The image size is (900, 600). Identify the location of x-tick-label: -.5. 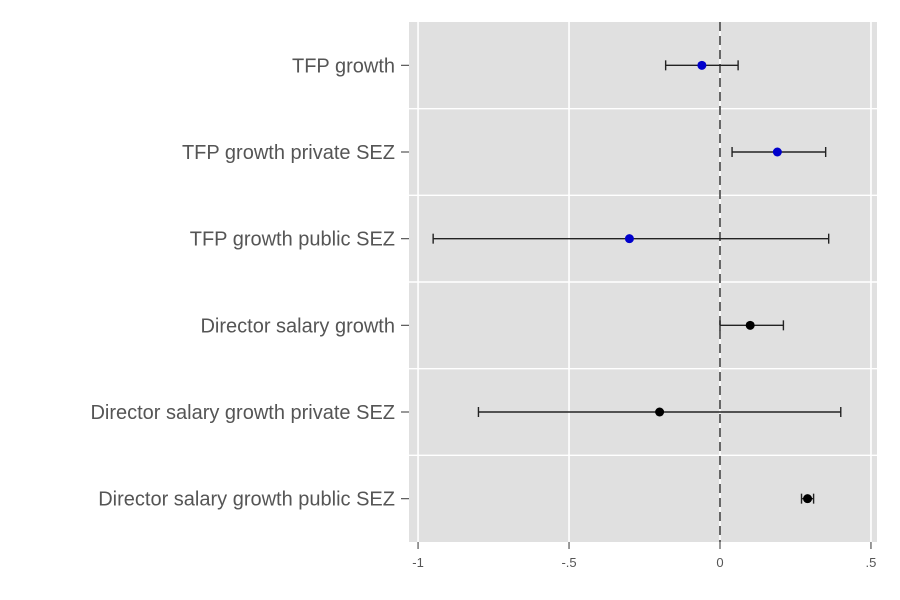
(568, 562).